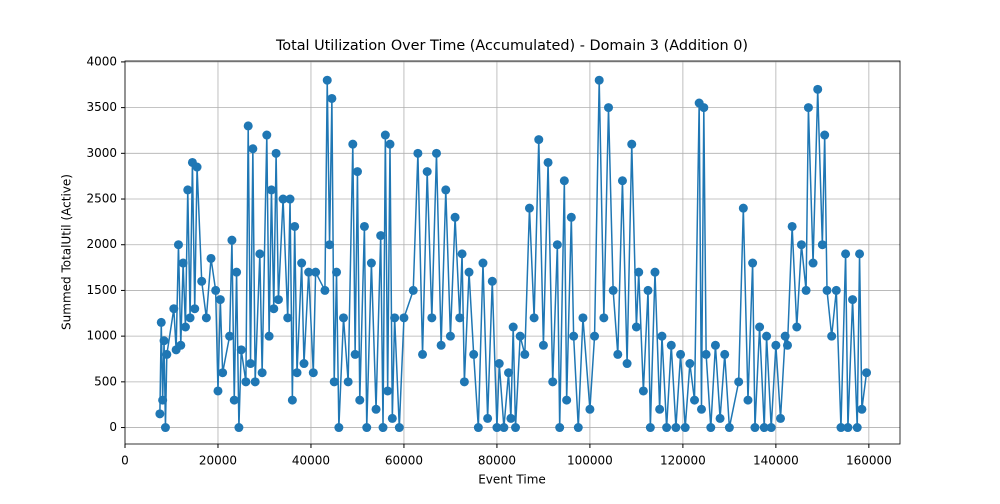  I want to click on y-tick-label: 3000, so click(101, 153).